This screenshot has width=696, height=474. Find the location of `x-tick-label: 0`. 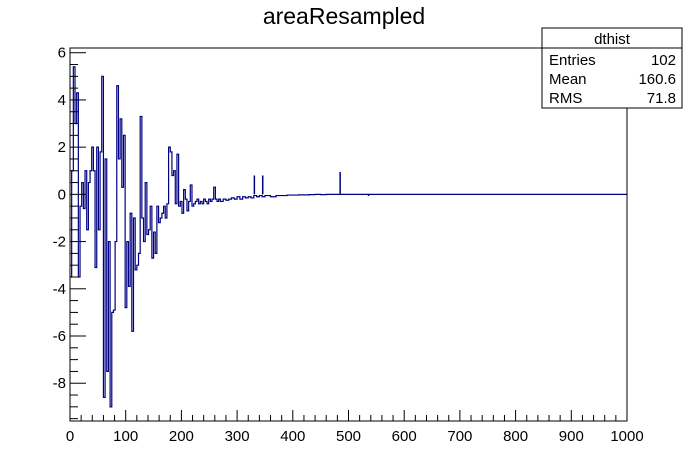

x-tick-label: 0 is located at coordinates (70, 436).